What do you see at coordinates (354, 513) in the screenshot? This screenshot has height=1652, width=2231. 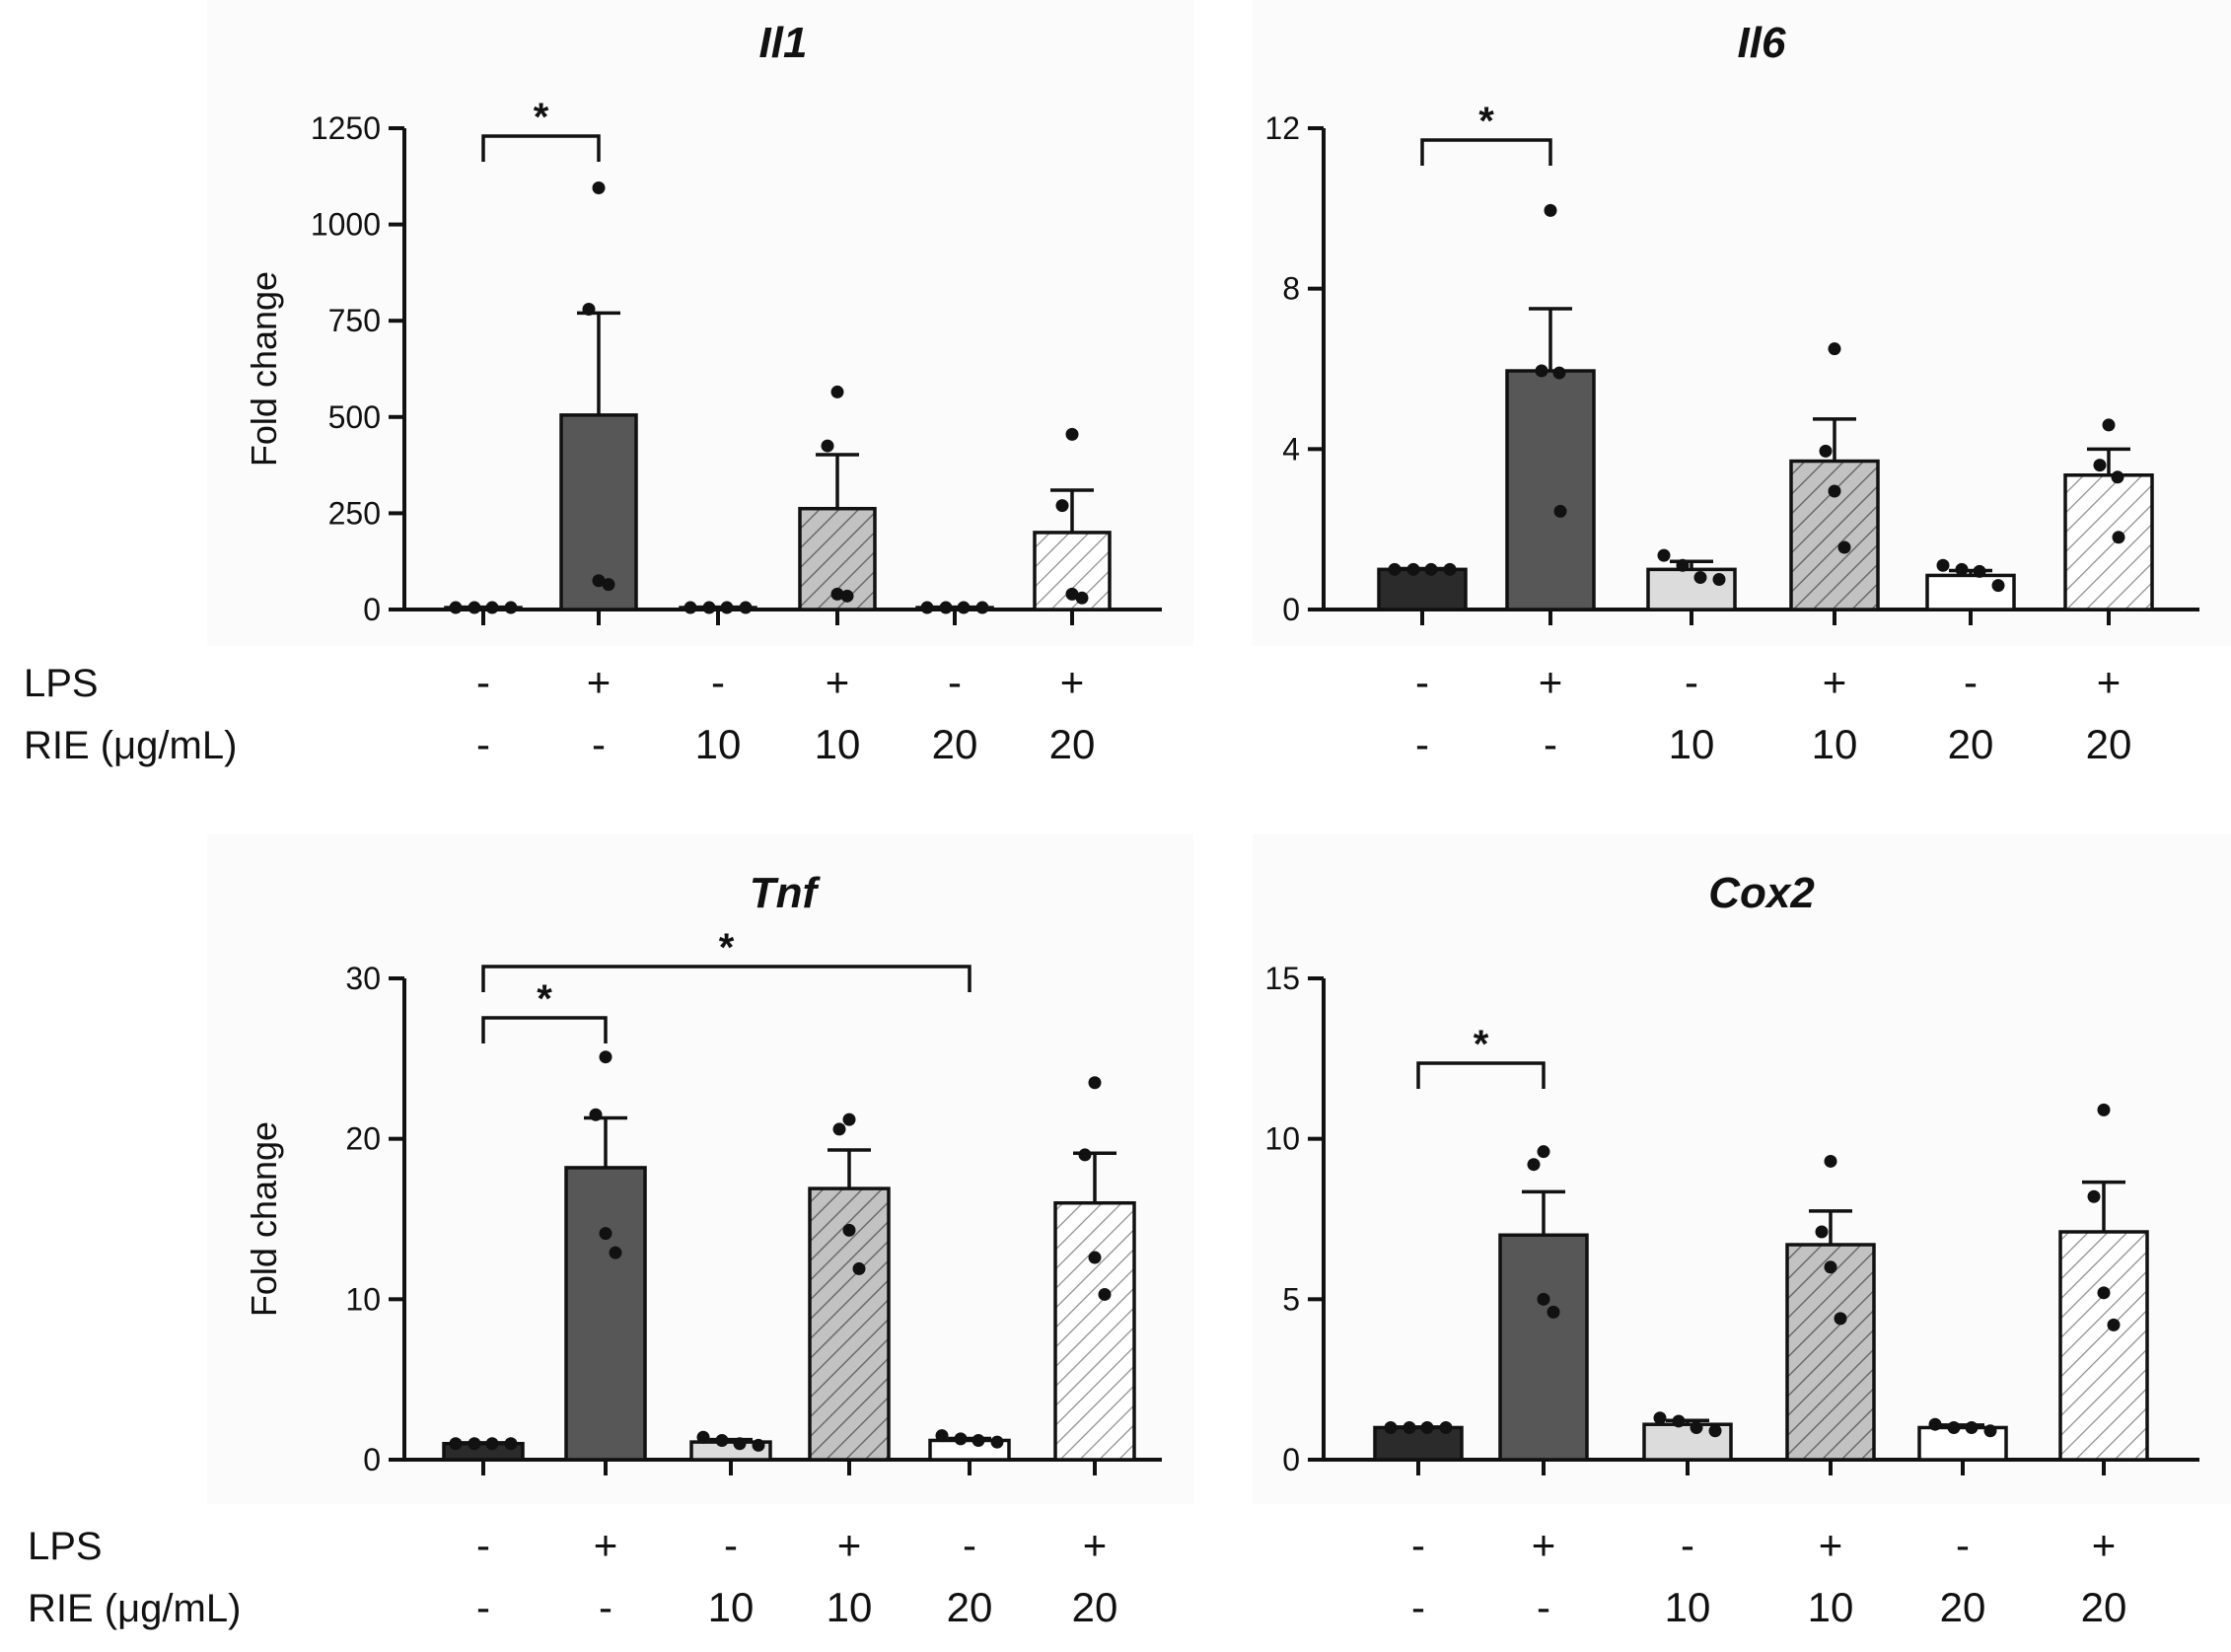 I see `y-tick-label: 250` at bounding box center [354, 513].